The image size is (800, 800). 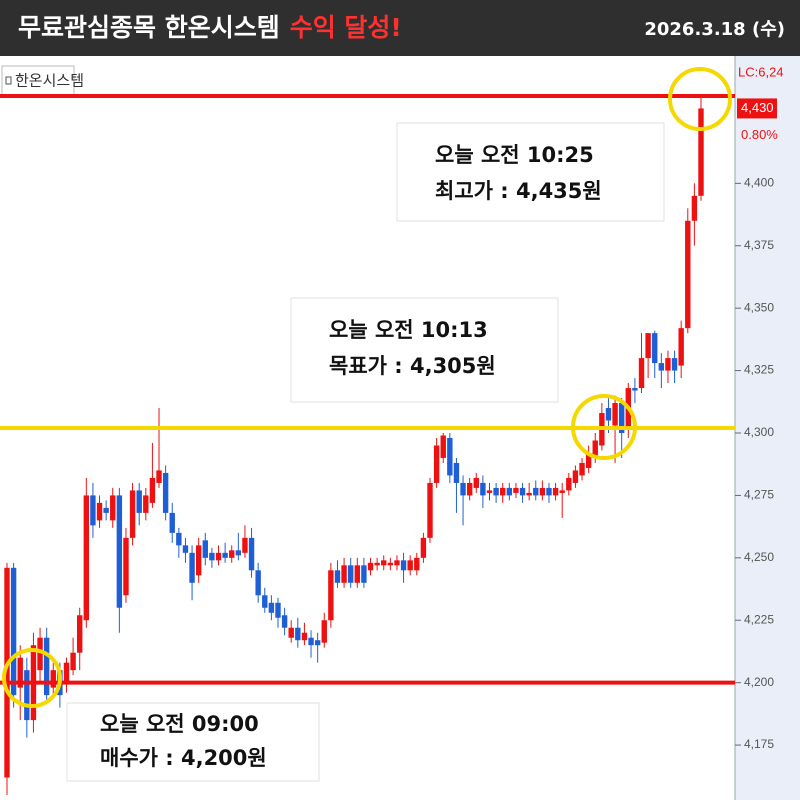 I want to click on annotation-text: 오늘 오전 10:25, so click(x=514, y=155).